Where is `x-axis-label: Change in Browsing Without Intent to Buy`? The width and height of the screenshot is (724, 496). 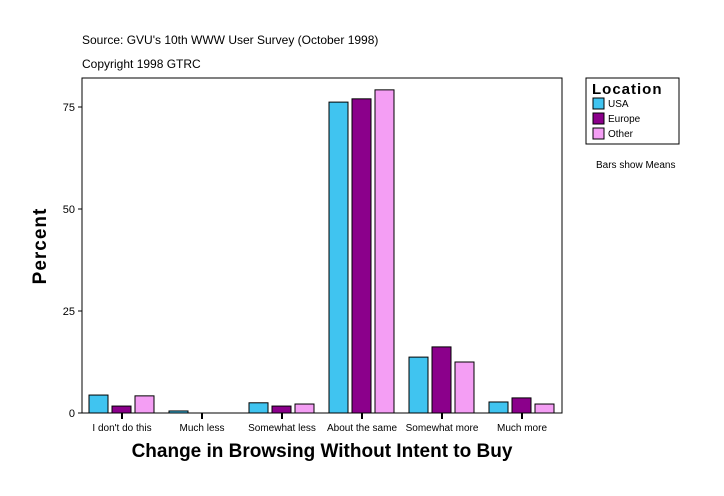
x-axis-label: Change in Browsing Without Intent to Buy is located at coordinates (322, 451).